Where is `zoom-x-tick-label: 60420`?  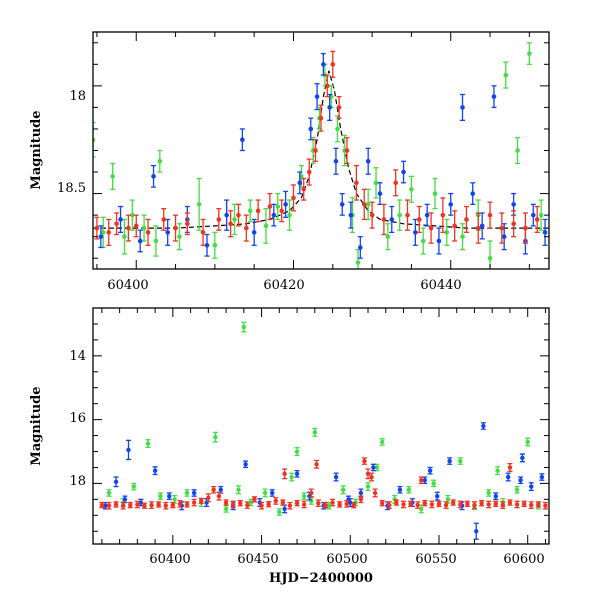 zoom-x-tick-label: 60420 is located at coordinates (283, 285).